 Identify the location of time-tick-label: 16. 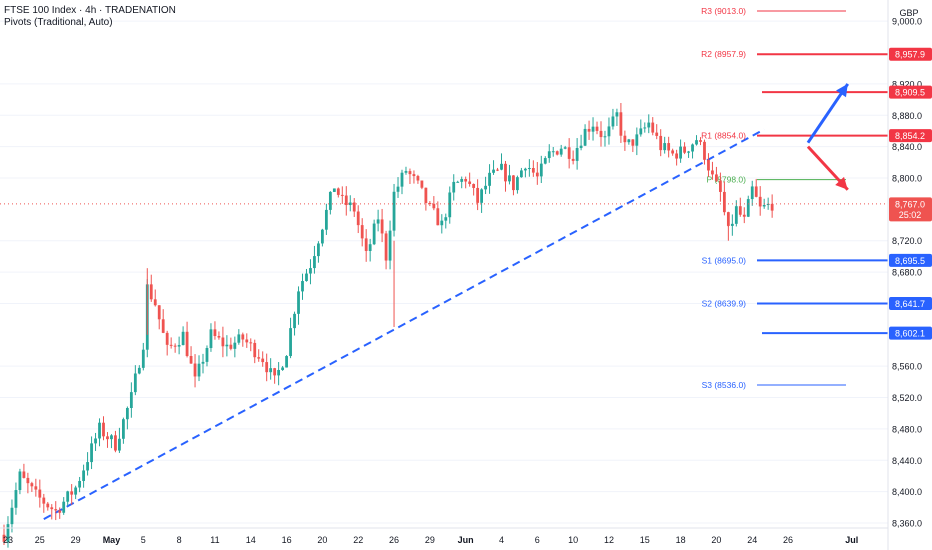
(287, 540).